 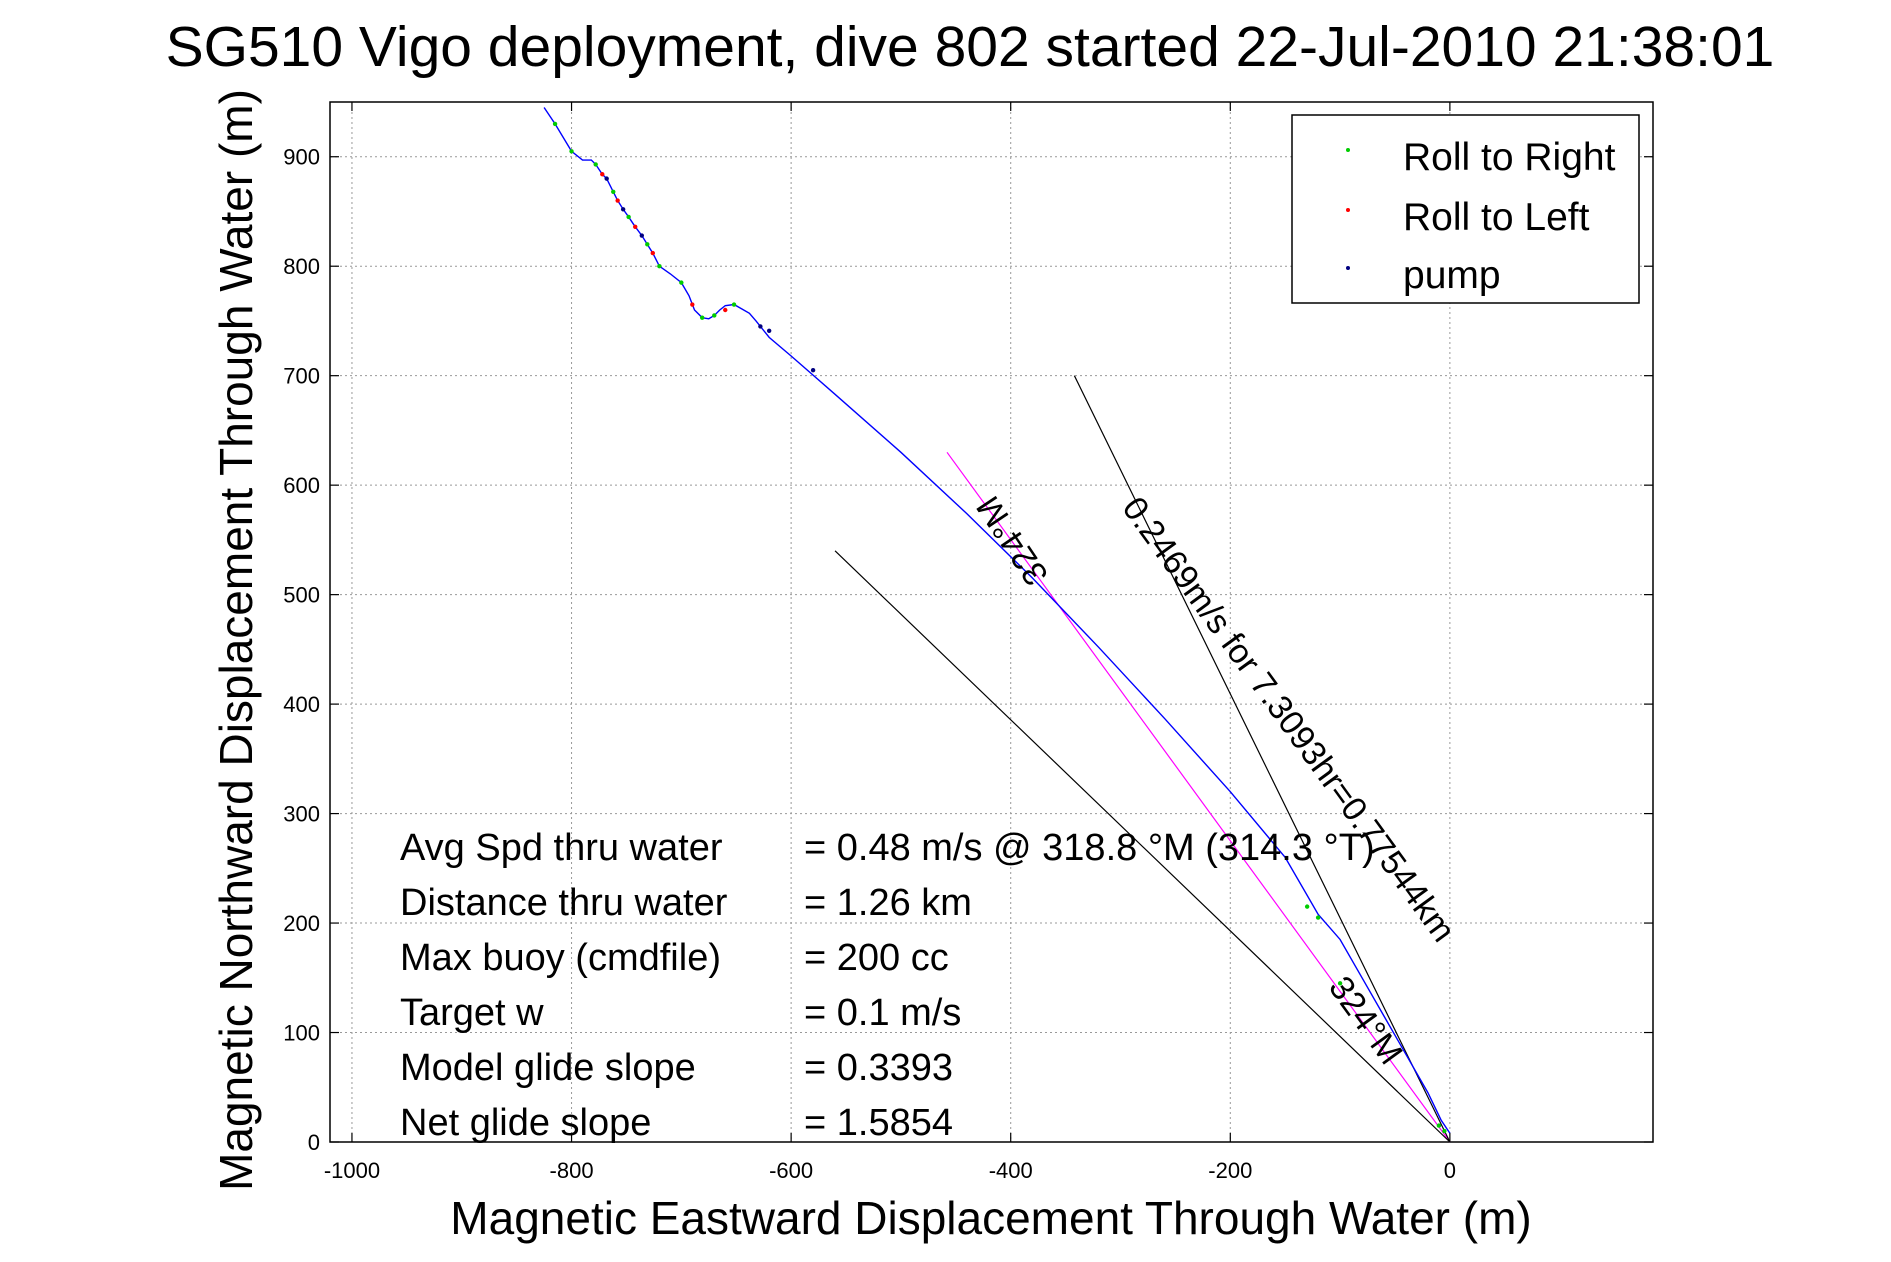 What do you see at coordinates (1262, 759) in the screenshot?
I see `guide-north-line` at bounding box center [1262, 759].